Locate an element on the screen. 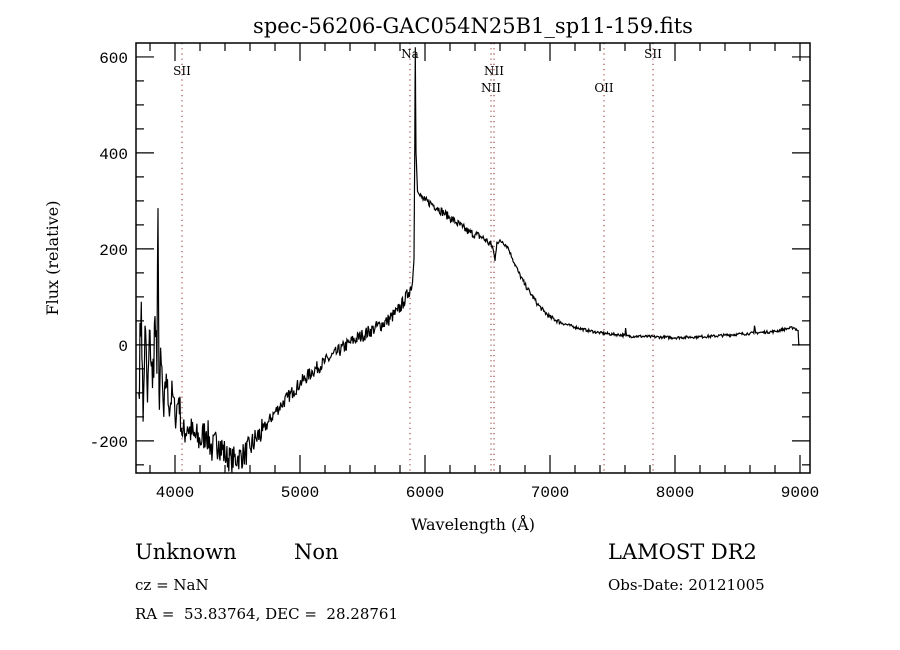 Image resolution: width=900 pixels, height=650 pixels. x-tick-label: 9000 is located at coordinates (800, 493).